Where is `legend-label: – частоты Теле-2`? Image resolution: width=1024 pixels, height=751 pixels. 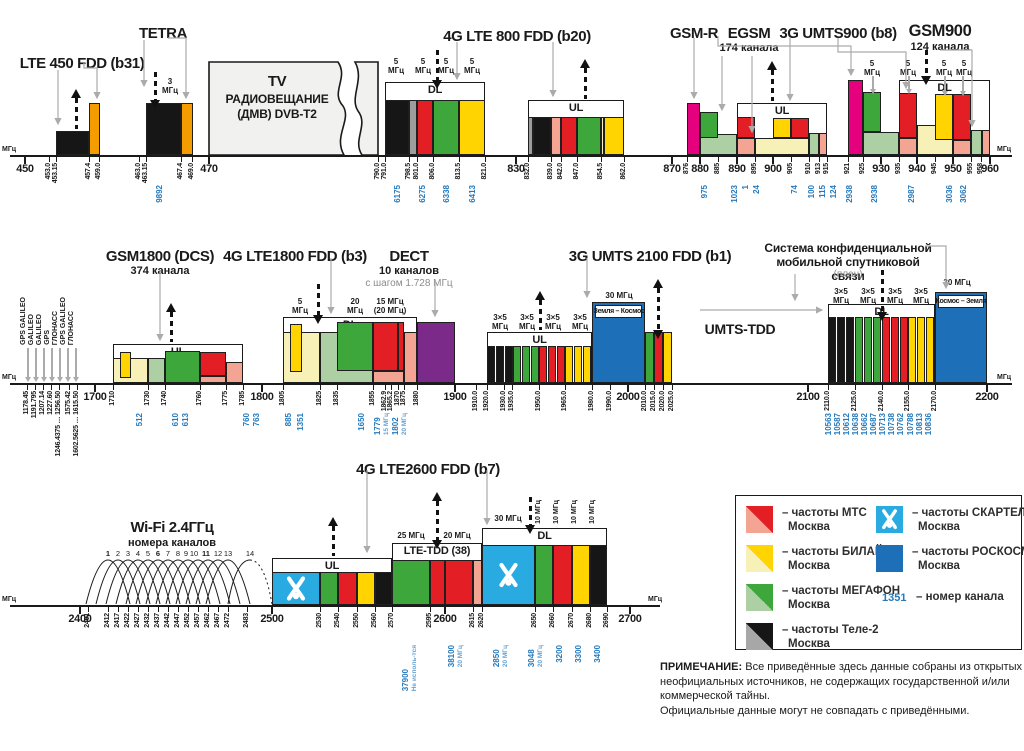
legend-label: – частоты Теле-2 is located at coordinates (830, 630).